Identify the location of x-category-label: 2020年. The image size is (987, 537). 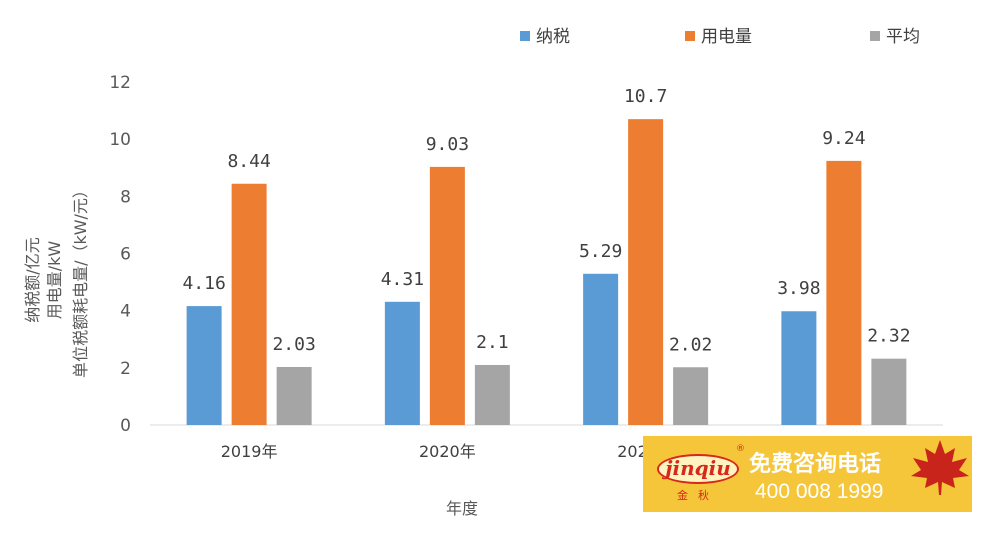
(447, 451).